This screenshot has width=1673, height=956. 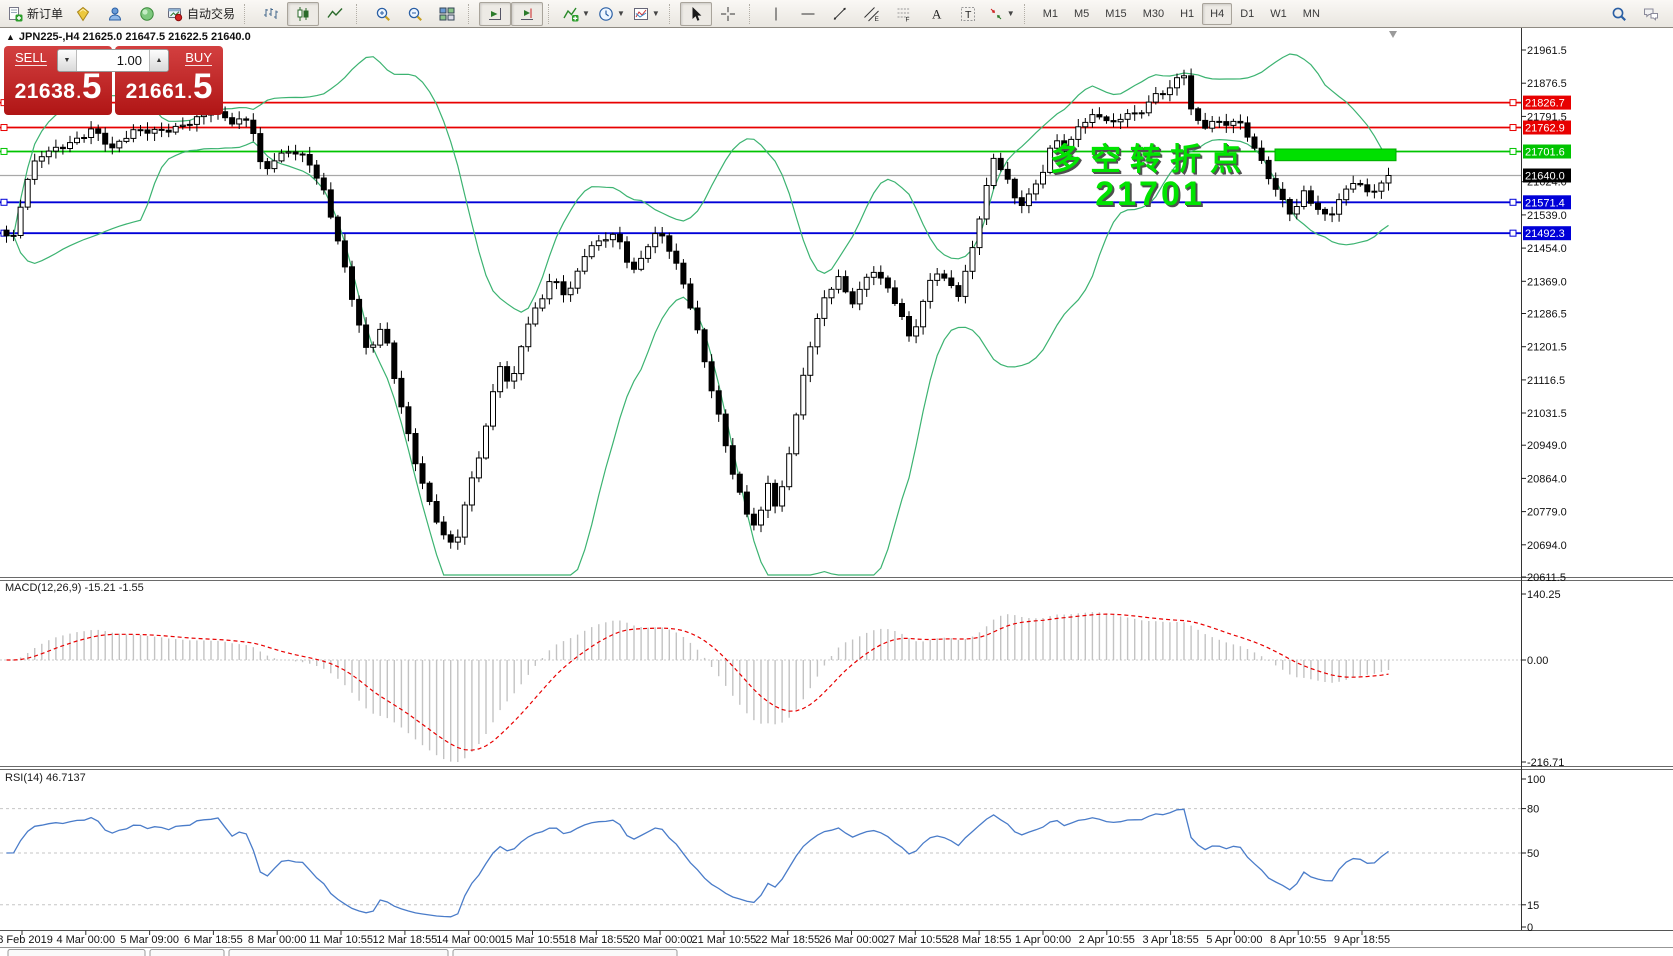 What do you see at coordinates (1217, 13) in the screenshot?
I see `timeframe-h4-button: H4` at bounding box center [1217, 13].